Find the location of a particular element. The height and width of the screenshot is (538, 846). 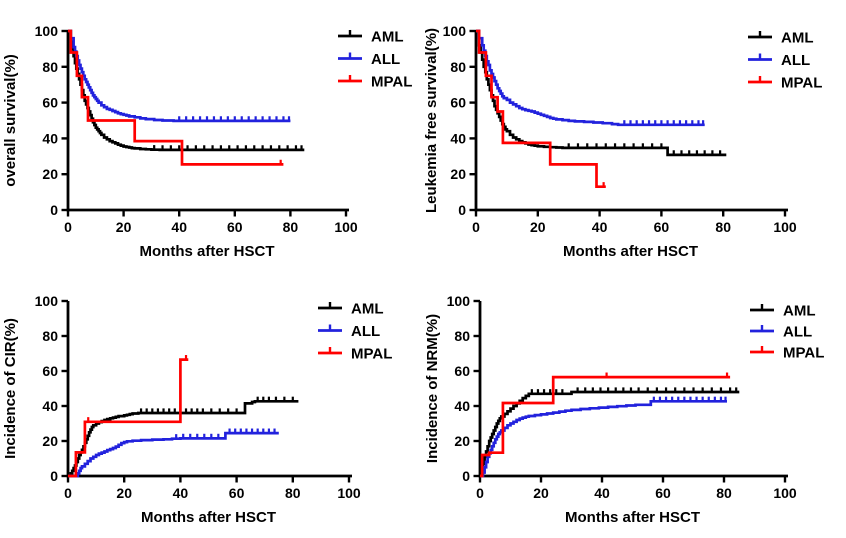

y-axis-title: overall survival(%) is located at coordinates (10, 120).